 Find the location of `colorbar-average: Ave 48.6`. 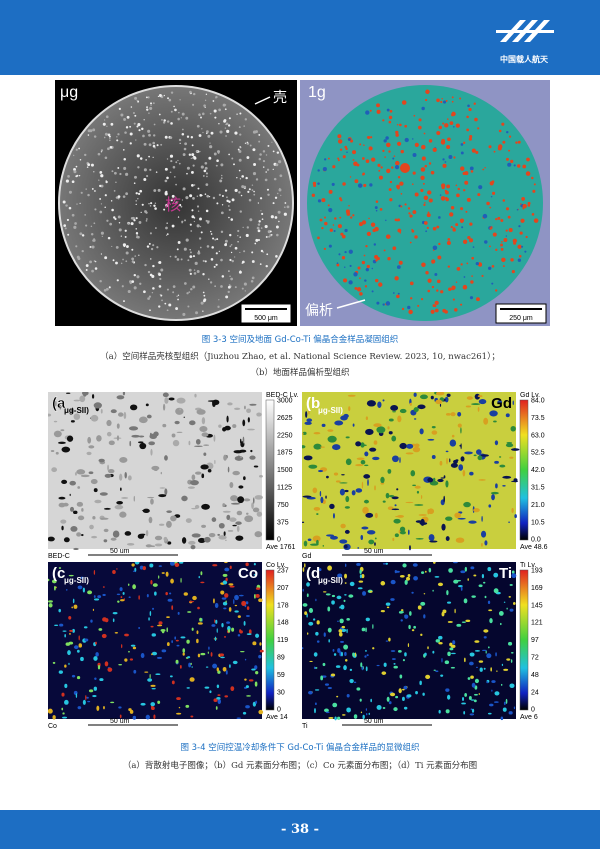

colorbar-average: Ave 48.6 is located at coordinates (534, 547).